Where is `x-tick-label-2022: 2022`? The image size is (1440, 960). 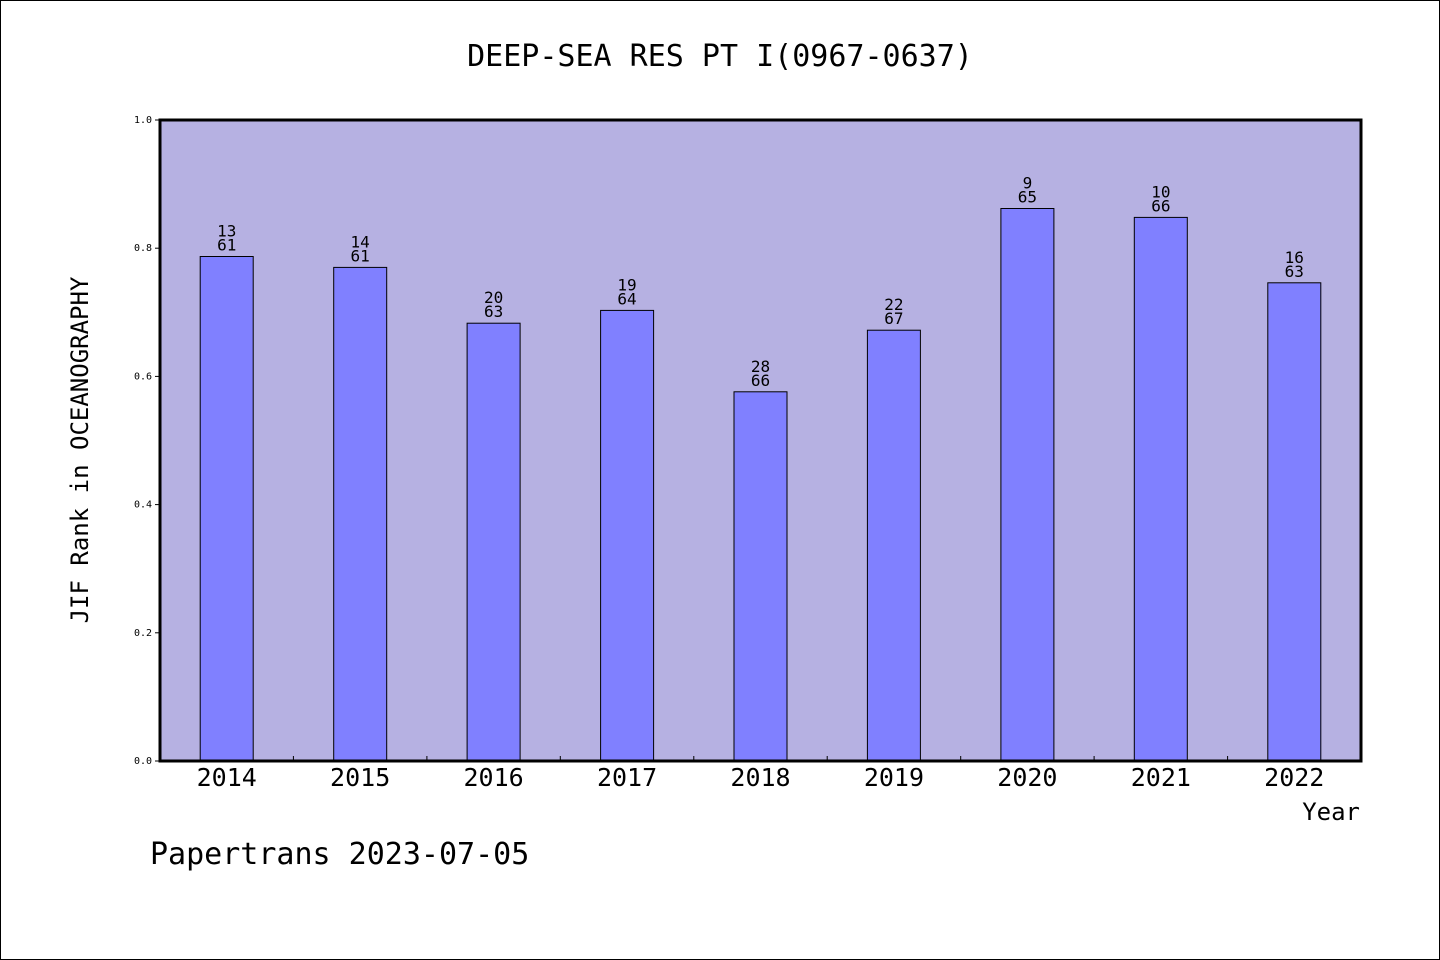
x-tick-label-2022: 2022 is located at coordinates (1294, 777).